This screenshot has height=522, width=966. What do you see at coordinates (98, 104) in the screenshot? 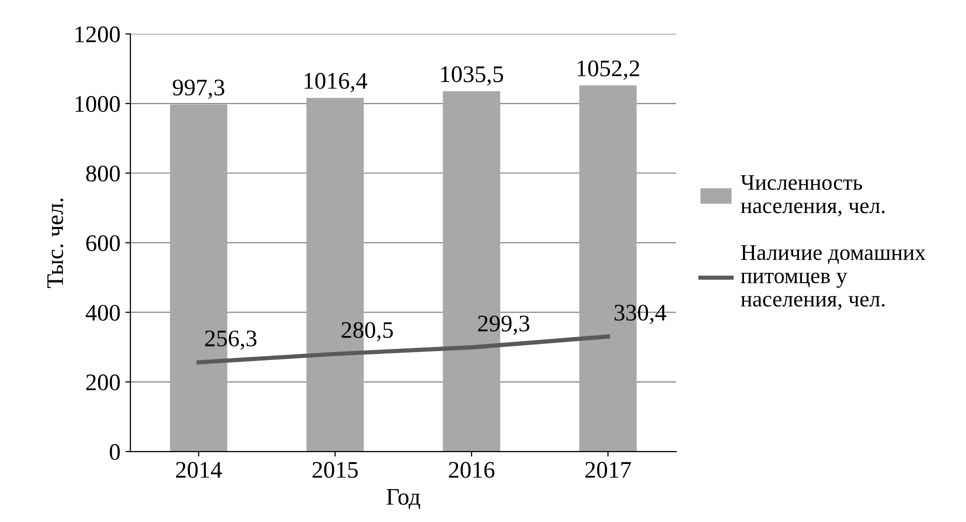
I see `y-tick-label: 1000` at bounding box center [98, 104].